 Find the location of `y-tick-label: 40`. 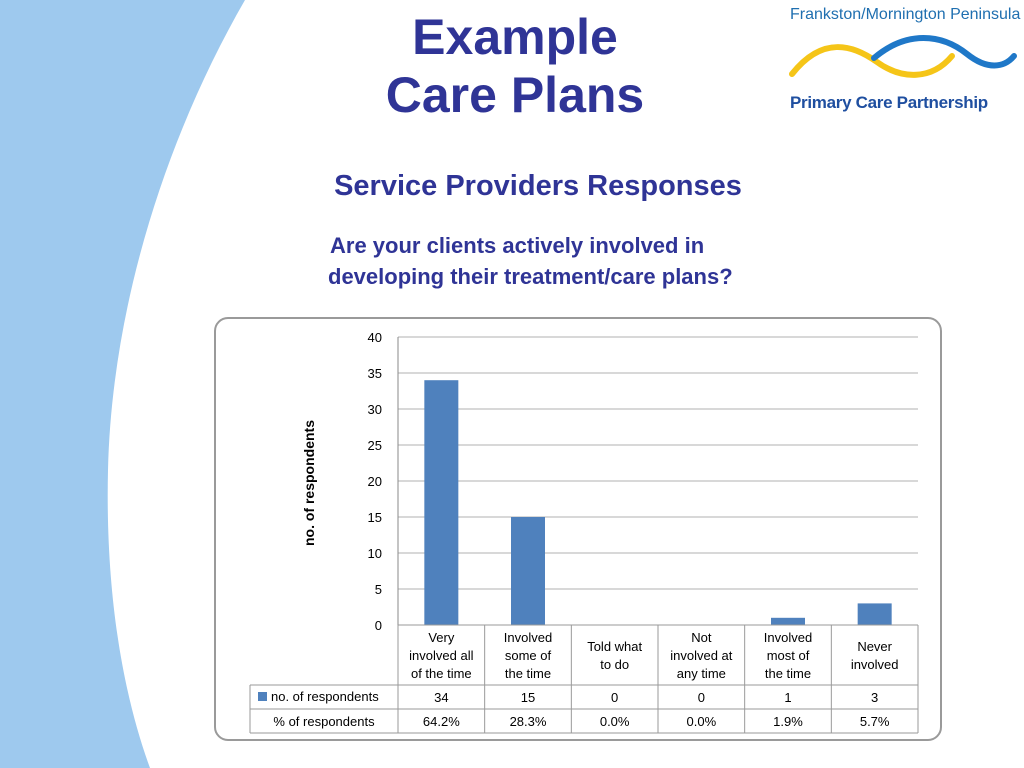

y-tick-label: 40 is located at coordinates (375, 337).